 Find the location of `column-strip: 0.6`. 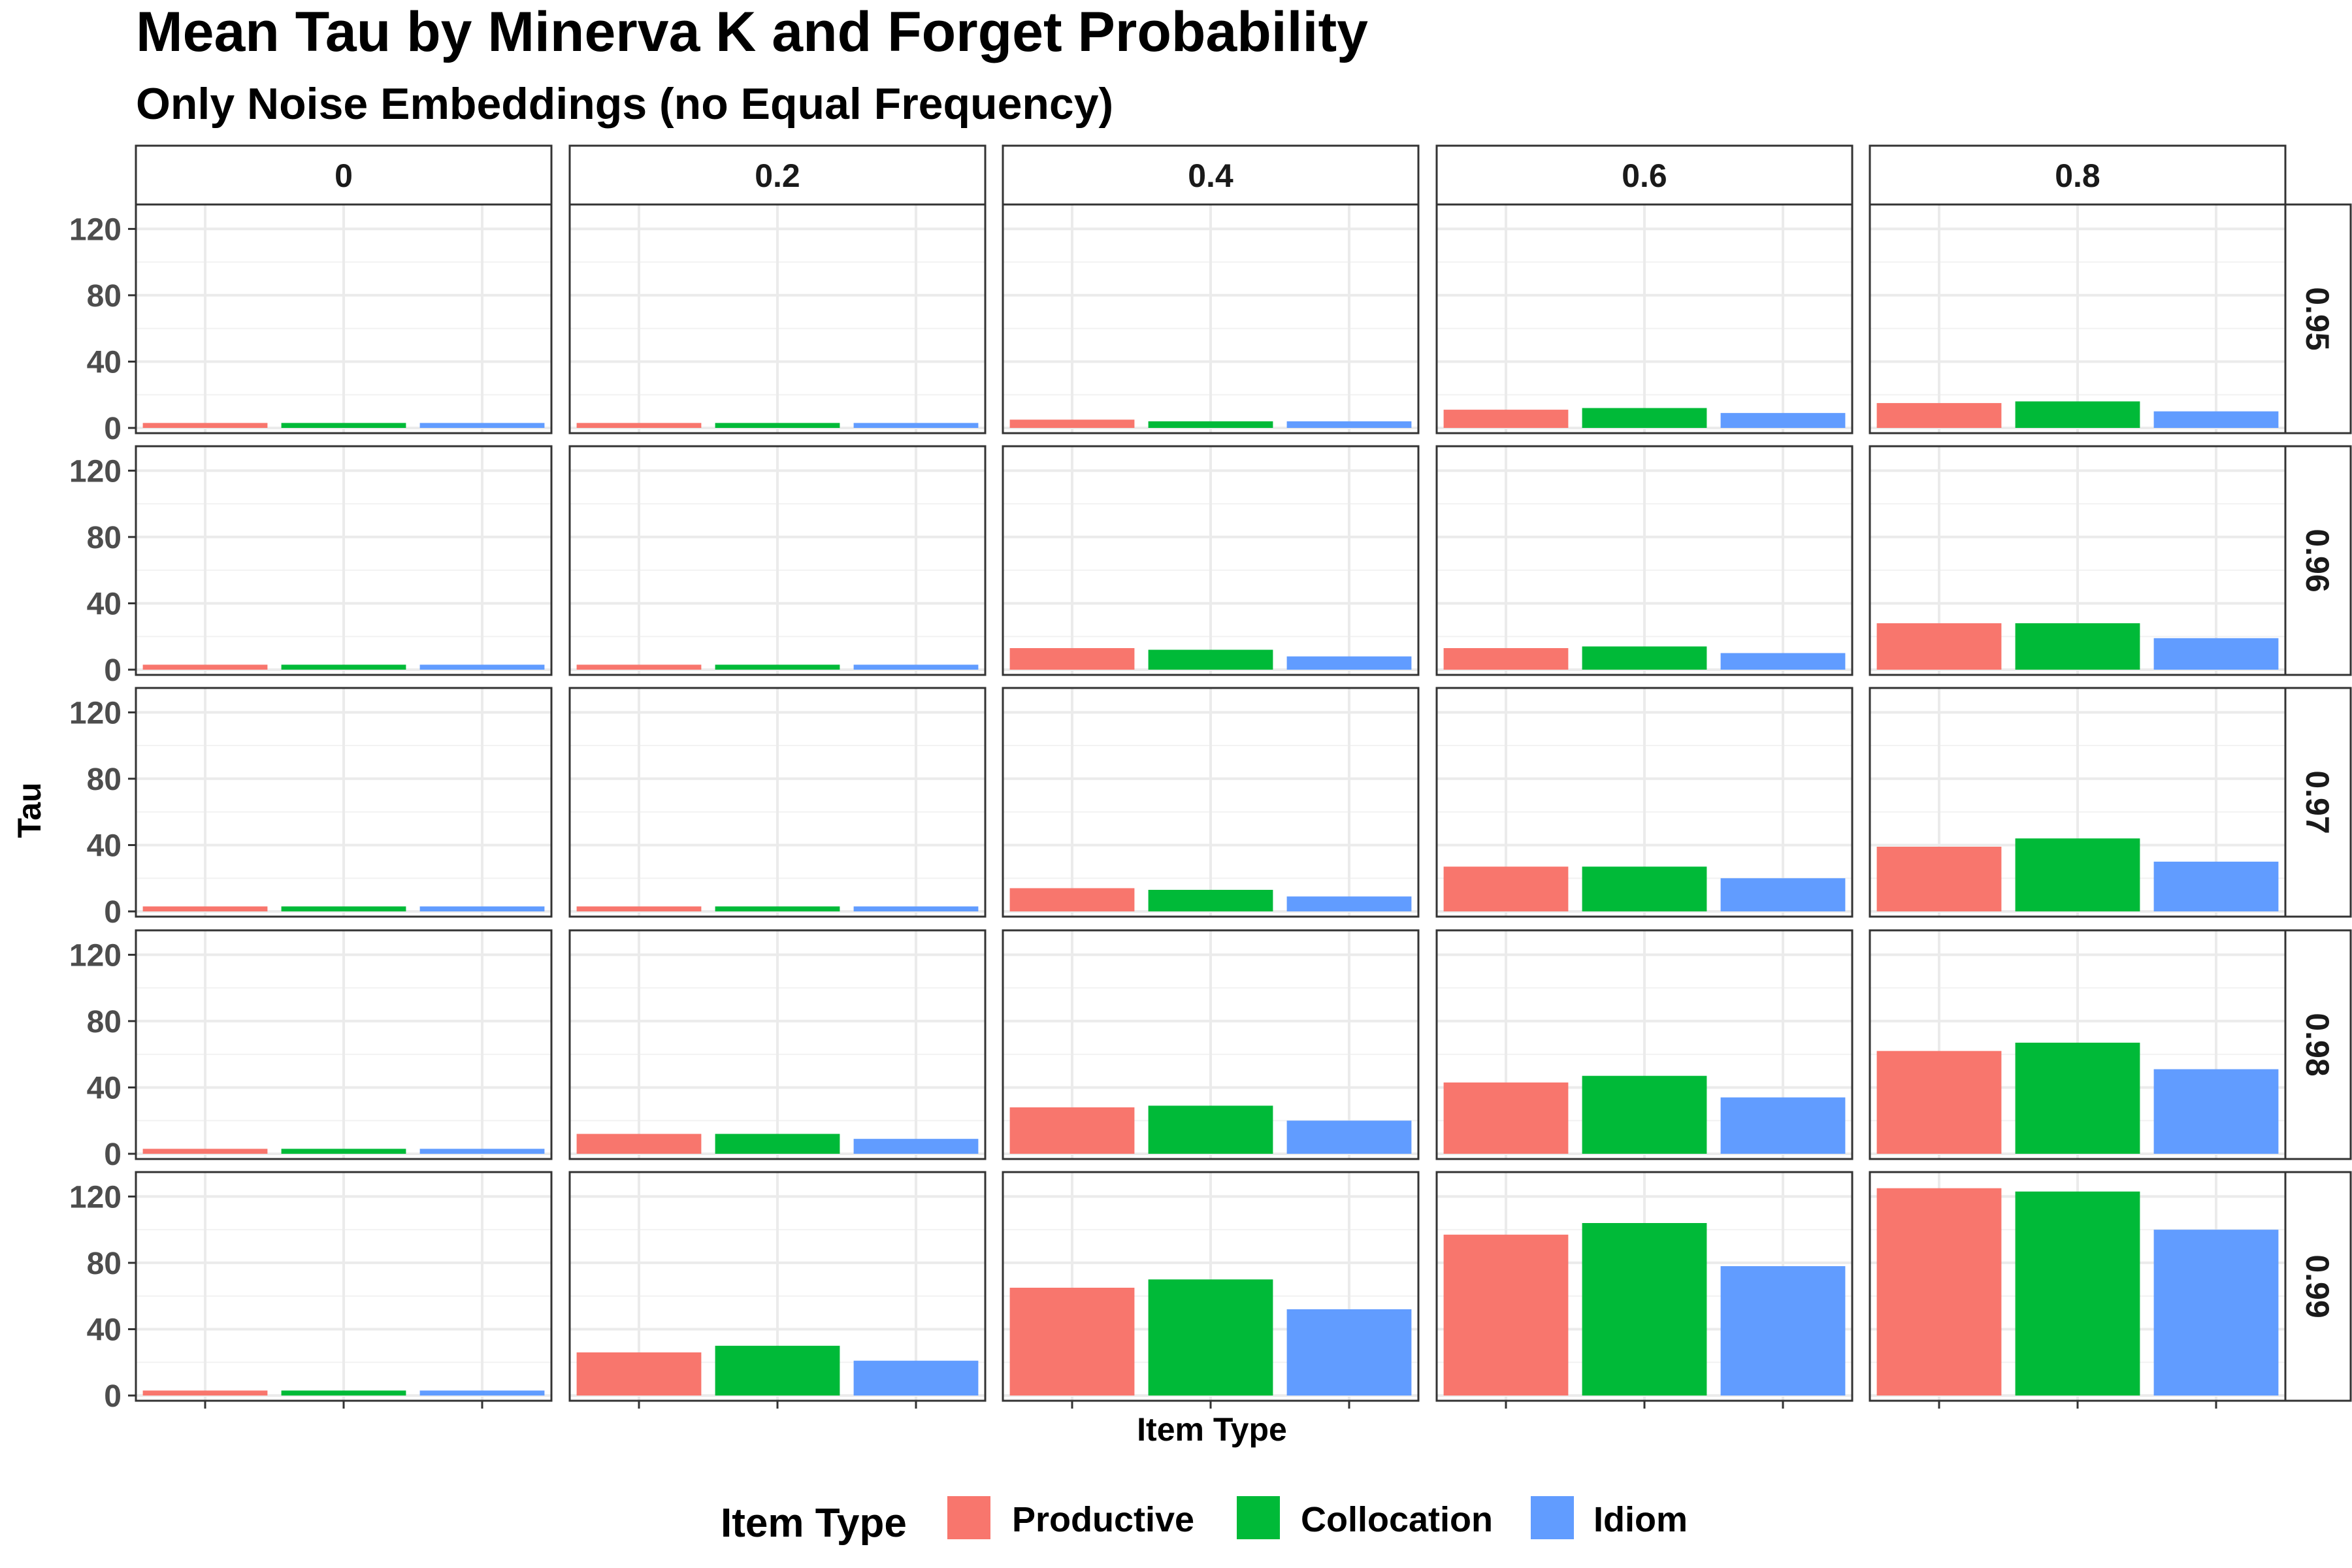

column-strip: 0.6 is located at coordinates (1644, 175).